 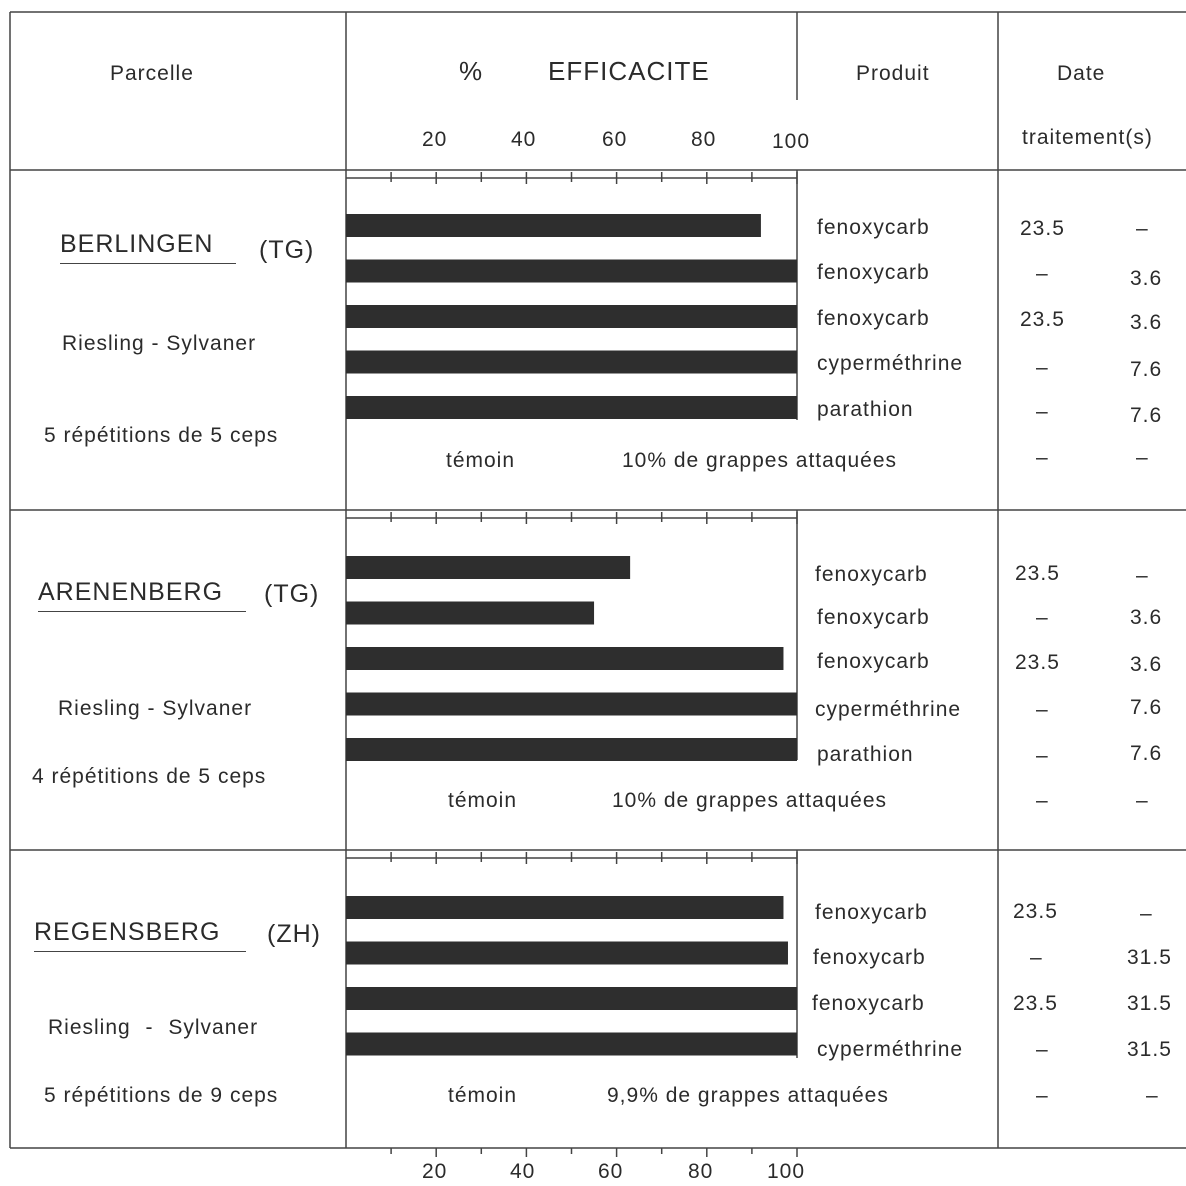 What do you see at coordinates (294, 934) in the screenshot?
I see `site-canton: (ZH)` at bounding box center [294, 934].